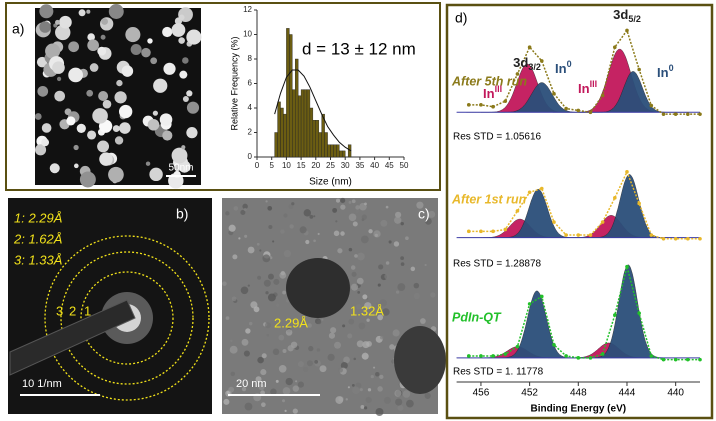  Describe the element at coordinates (87, 310) in the screenshot. I see `ring-label: 1` at that location.